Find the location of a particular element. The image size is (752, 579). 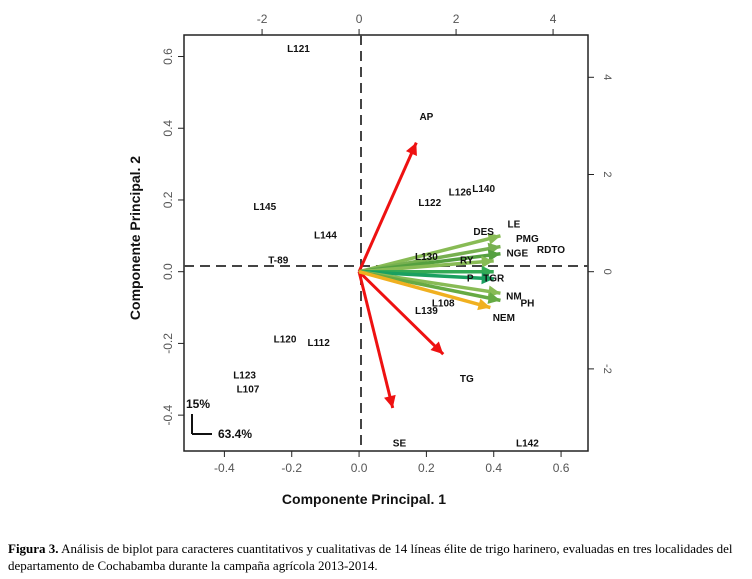

point-label: TG is located at coordinates (467, 379).